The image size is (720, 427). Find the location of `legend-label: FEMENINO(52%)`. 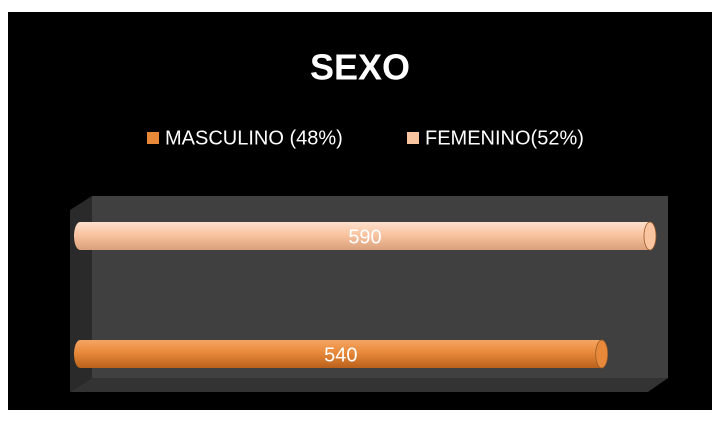

legend-label: FEMENINO(52%) is located at coordinates (504, 138).